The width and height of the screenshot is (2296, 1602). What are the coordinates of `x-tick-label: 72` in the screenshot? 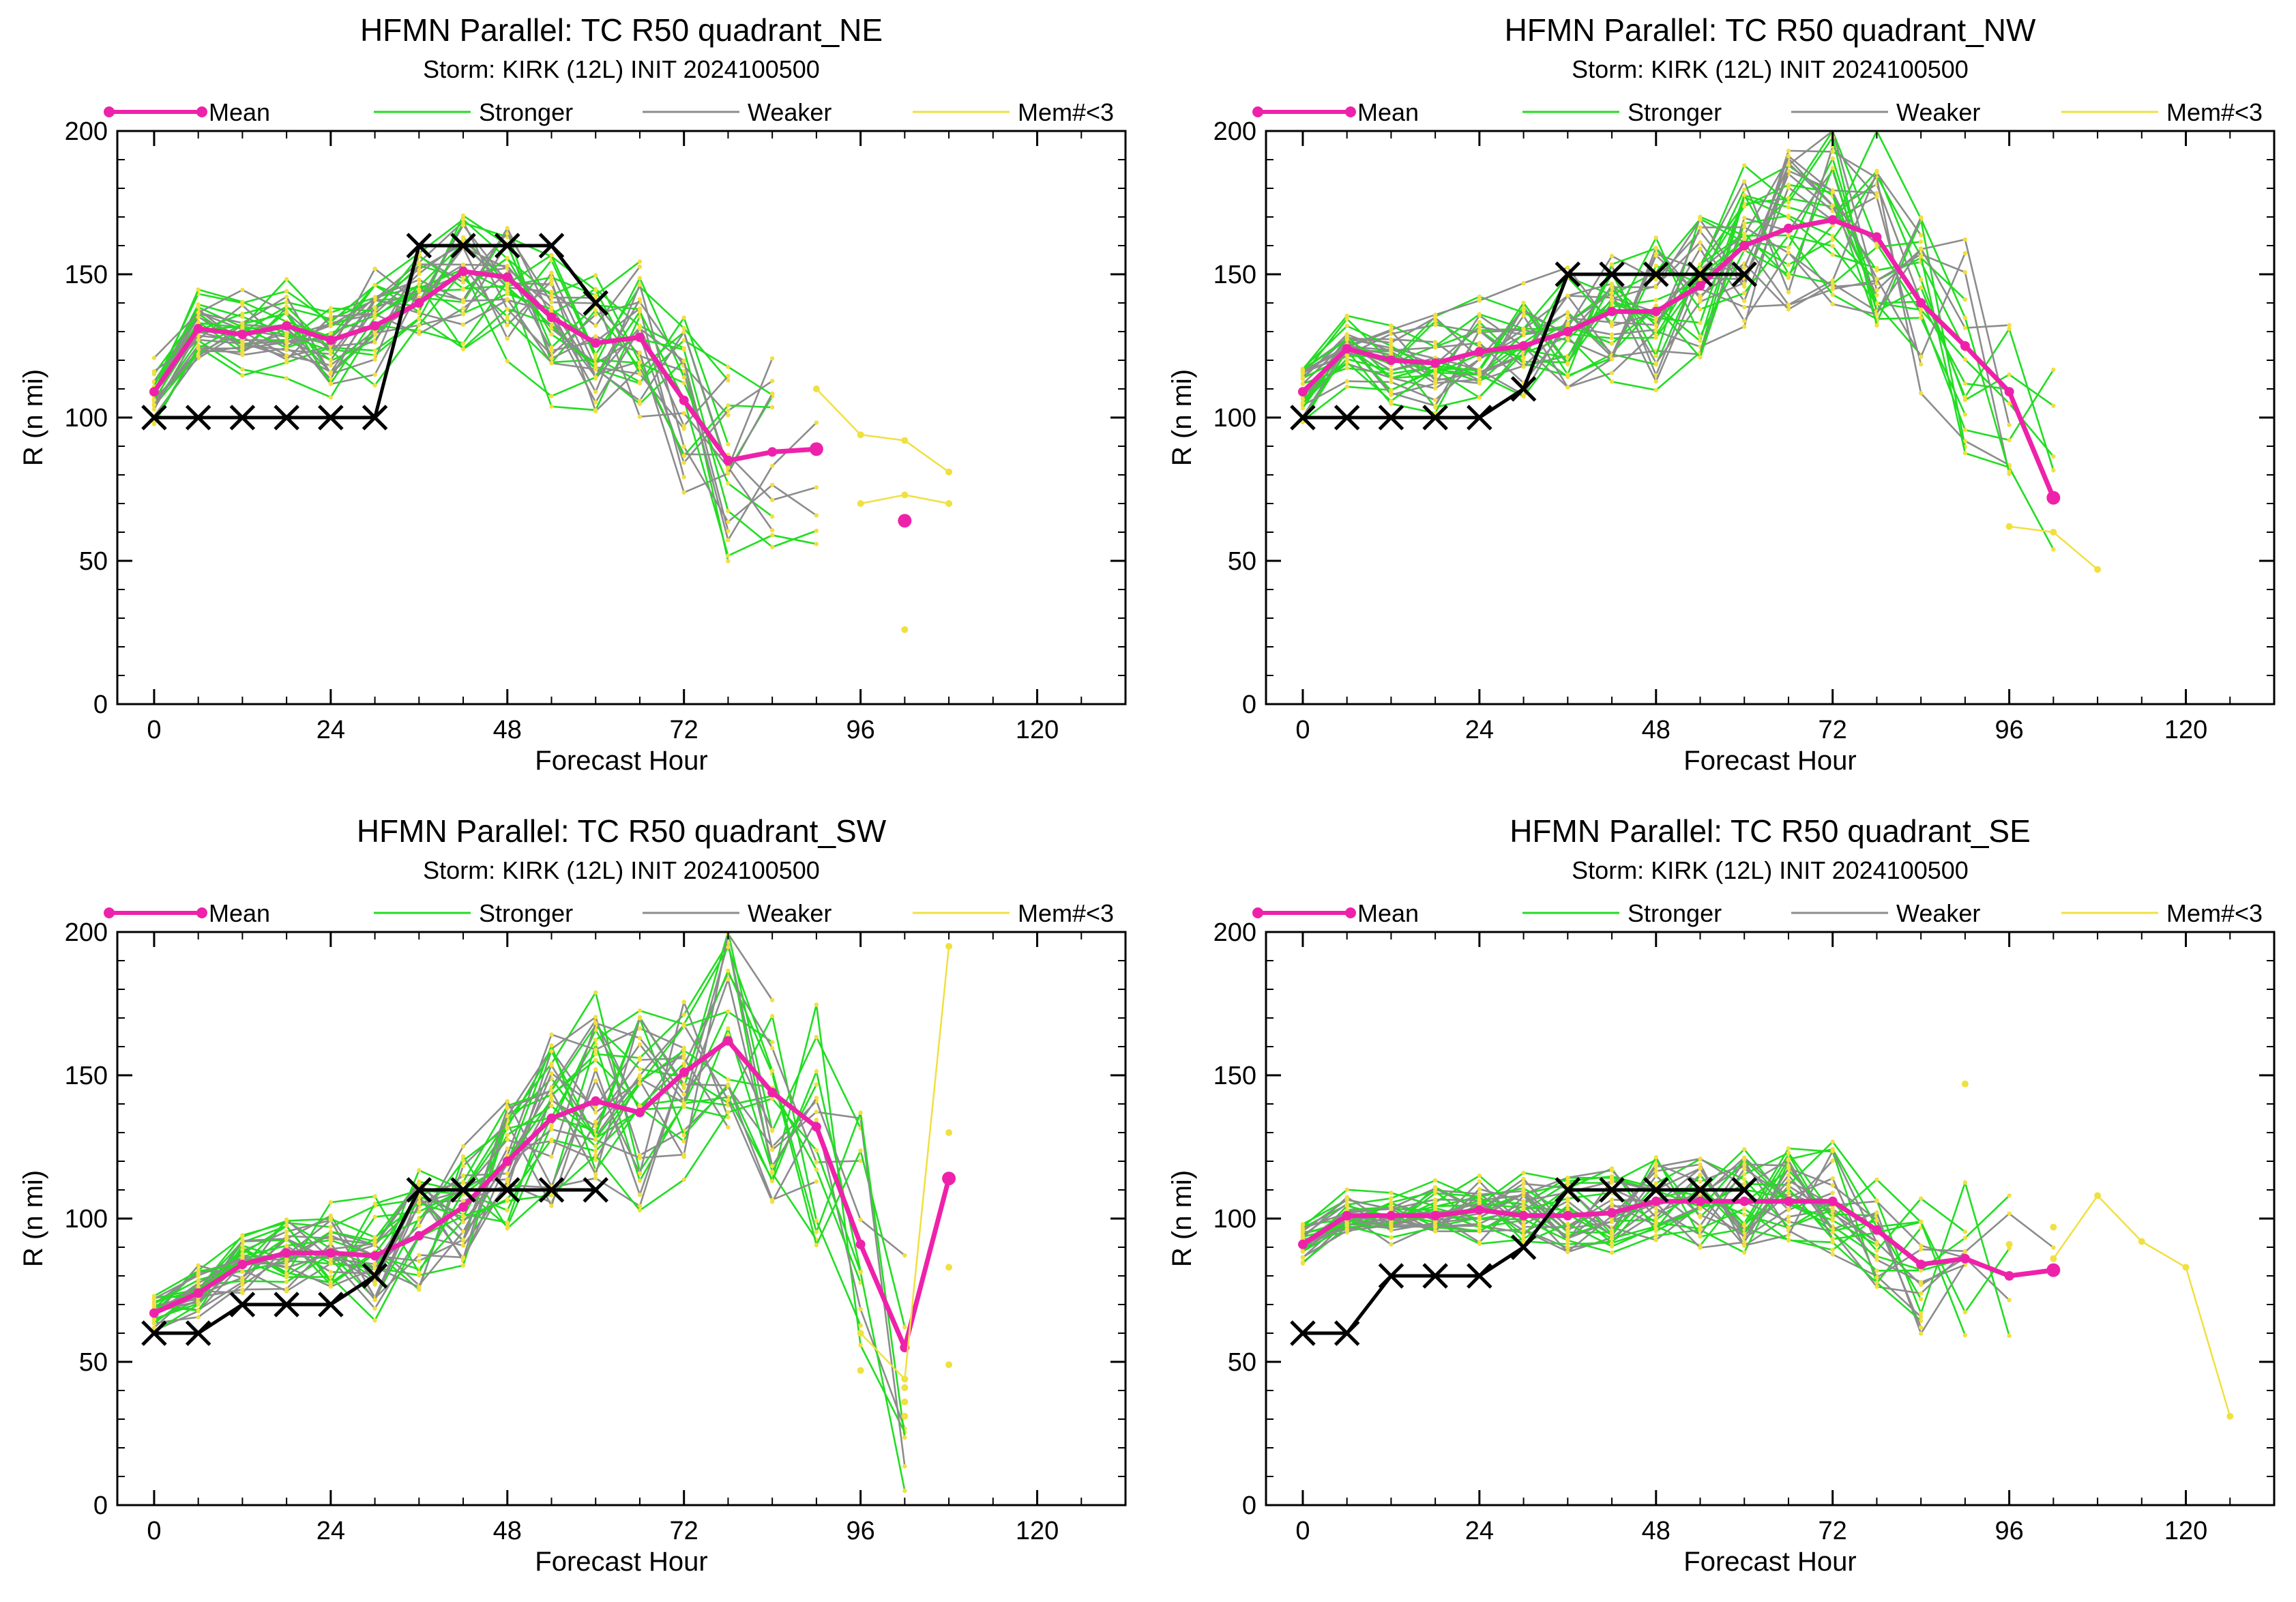 It's located at (1833, 1531).